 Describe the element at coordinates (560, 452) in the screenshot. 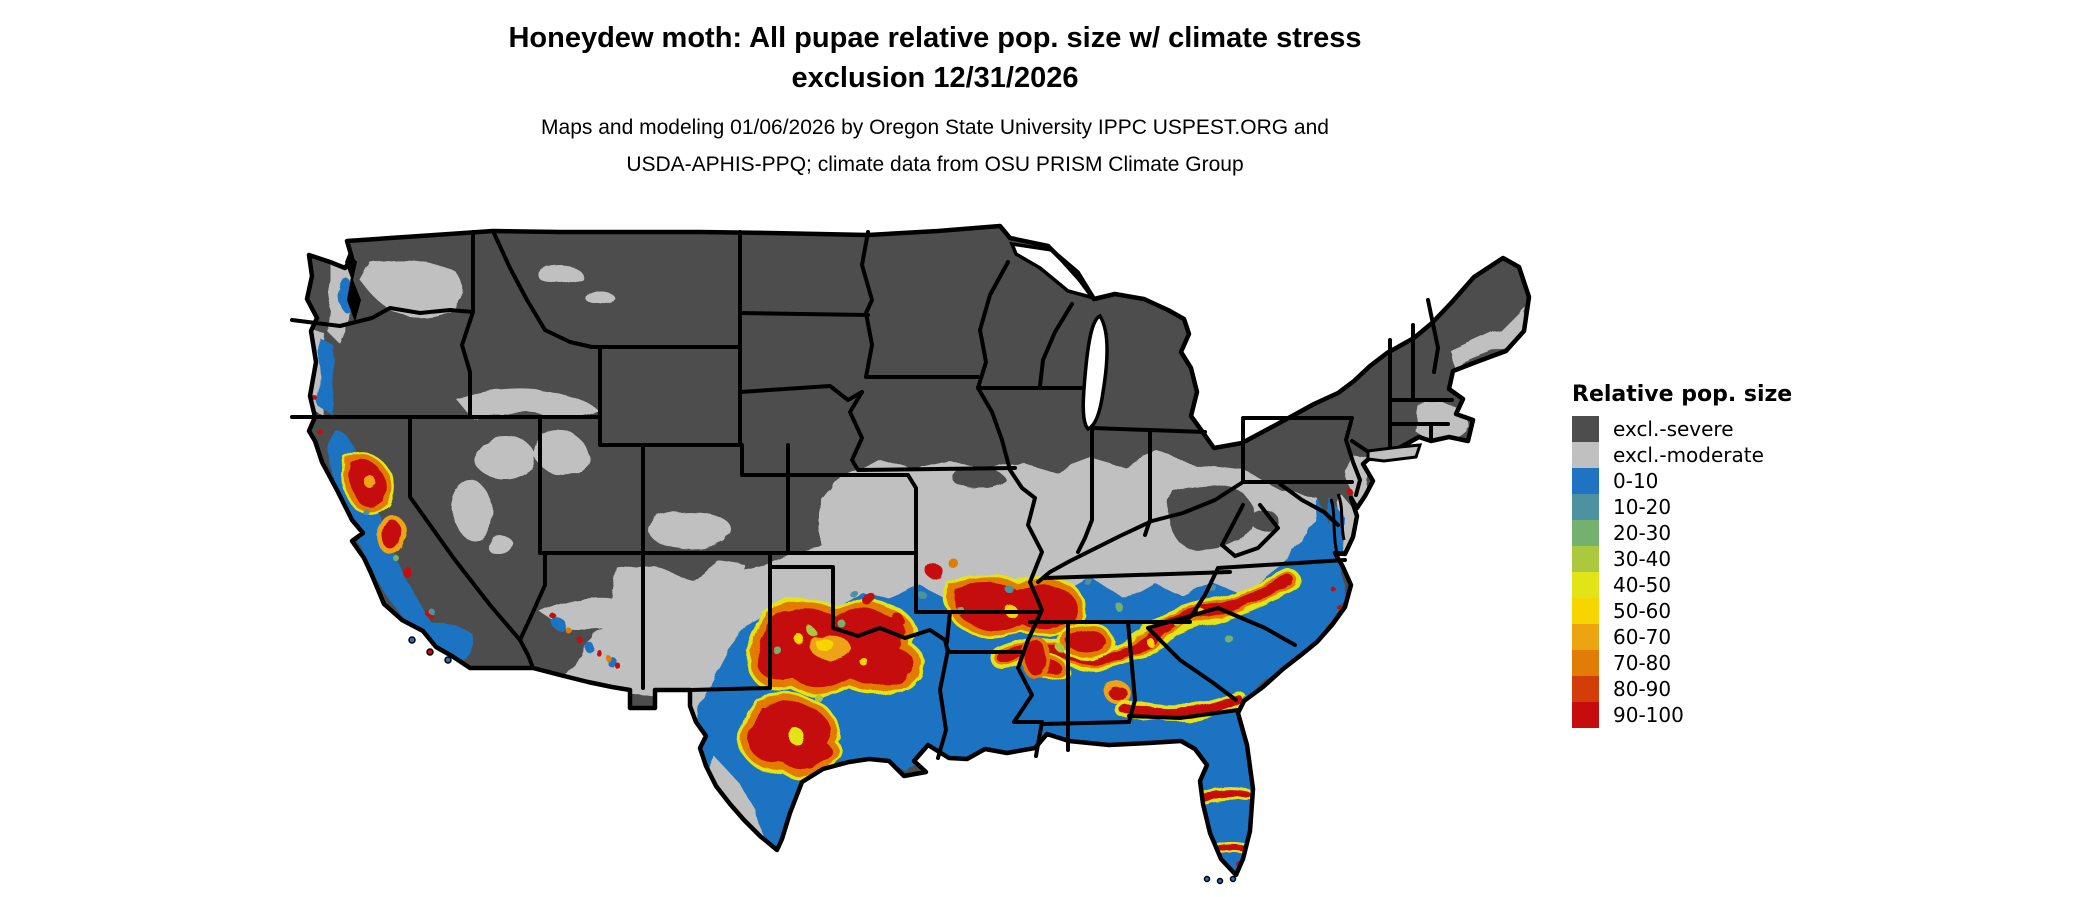

I see `region-moderate-saltlake` at that location.